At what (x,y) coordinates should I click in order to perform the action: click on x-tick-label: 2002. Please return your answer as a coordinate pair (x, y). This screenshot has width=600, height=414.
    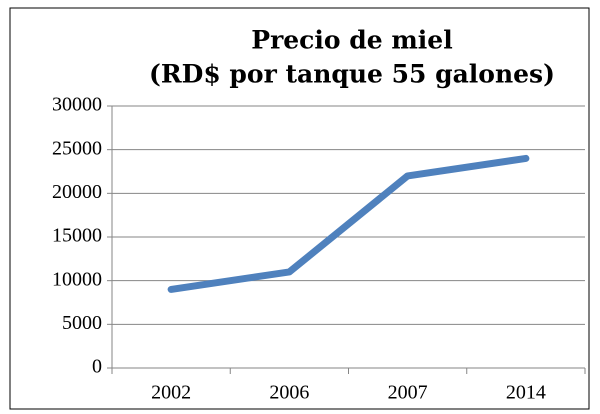
    Looking at the image, I should click on (171, 393).